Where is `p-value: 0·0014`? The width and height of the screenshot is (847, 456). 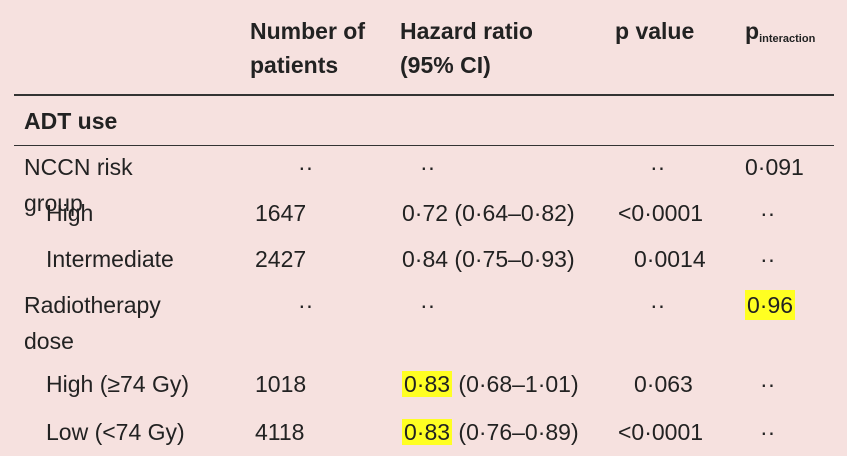 p-value: 0·0014 is located at coordinates (670, 259).